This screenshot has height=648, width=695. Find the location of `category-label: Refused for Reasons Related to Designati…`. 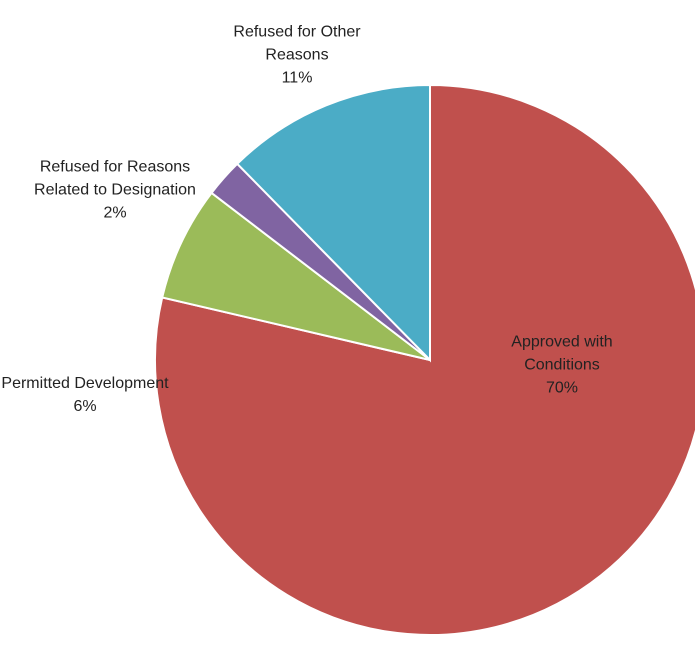

category-label: Refused for Reasons Related to Designati… is located at coordinates (115, 178).